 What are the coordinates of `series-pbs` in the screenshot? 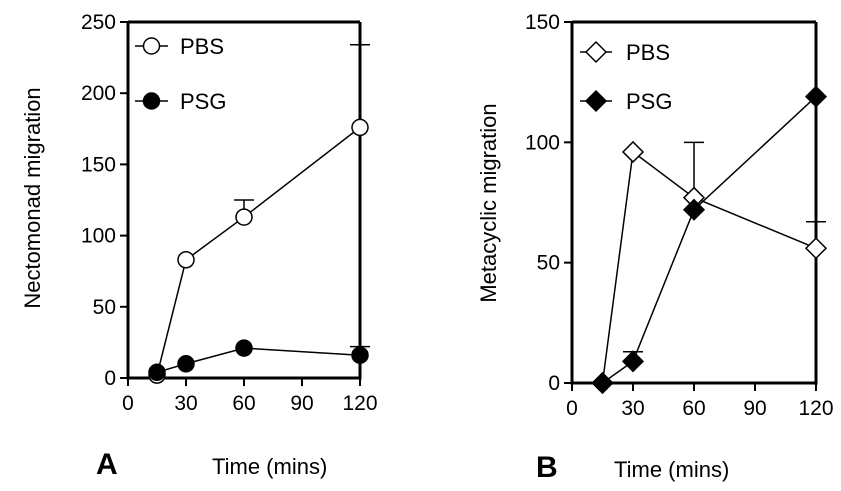 It's located at (709, 267).